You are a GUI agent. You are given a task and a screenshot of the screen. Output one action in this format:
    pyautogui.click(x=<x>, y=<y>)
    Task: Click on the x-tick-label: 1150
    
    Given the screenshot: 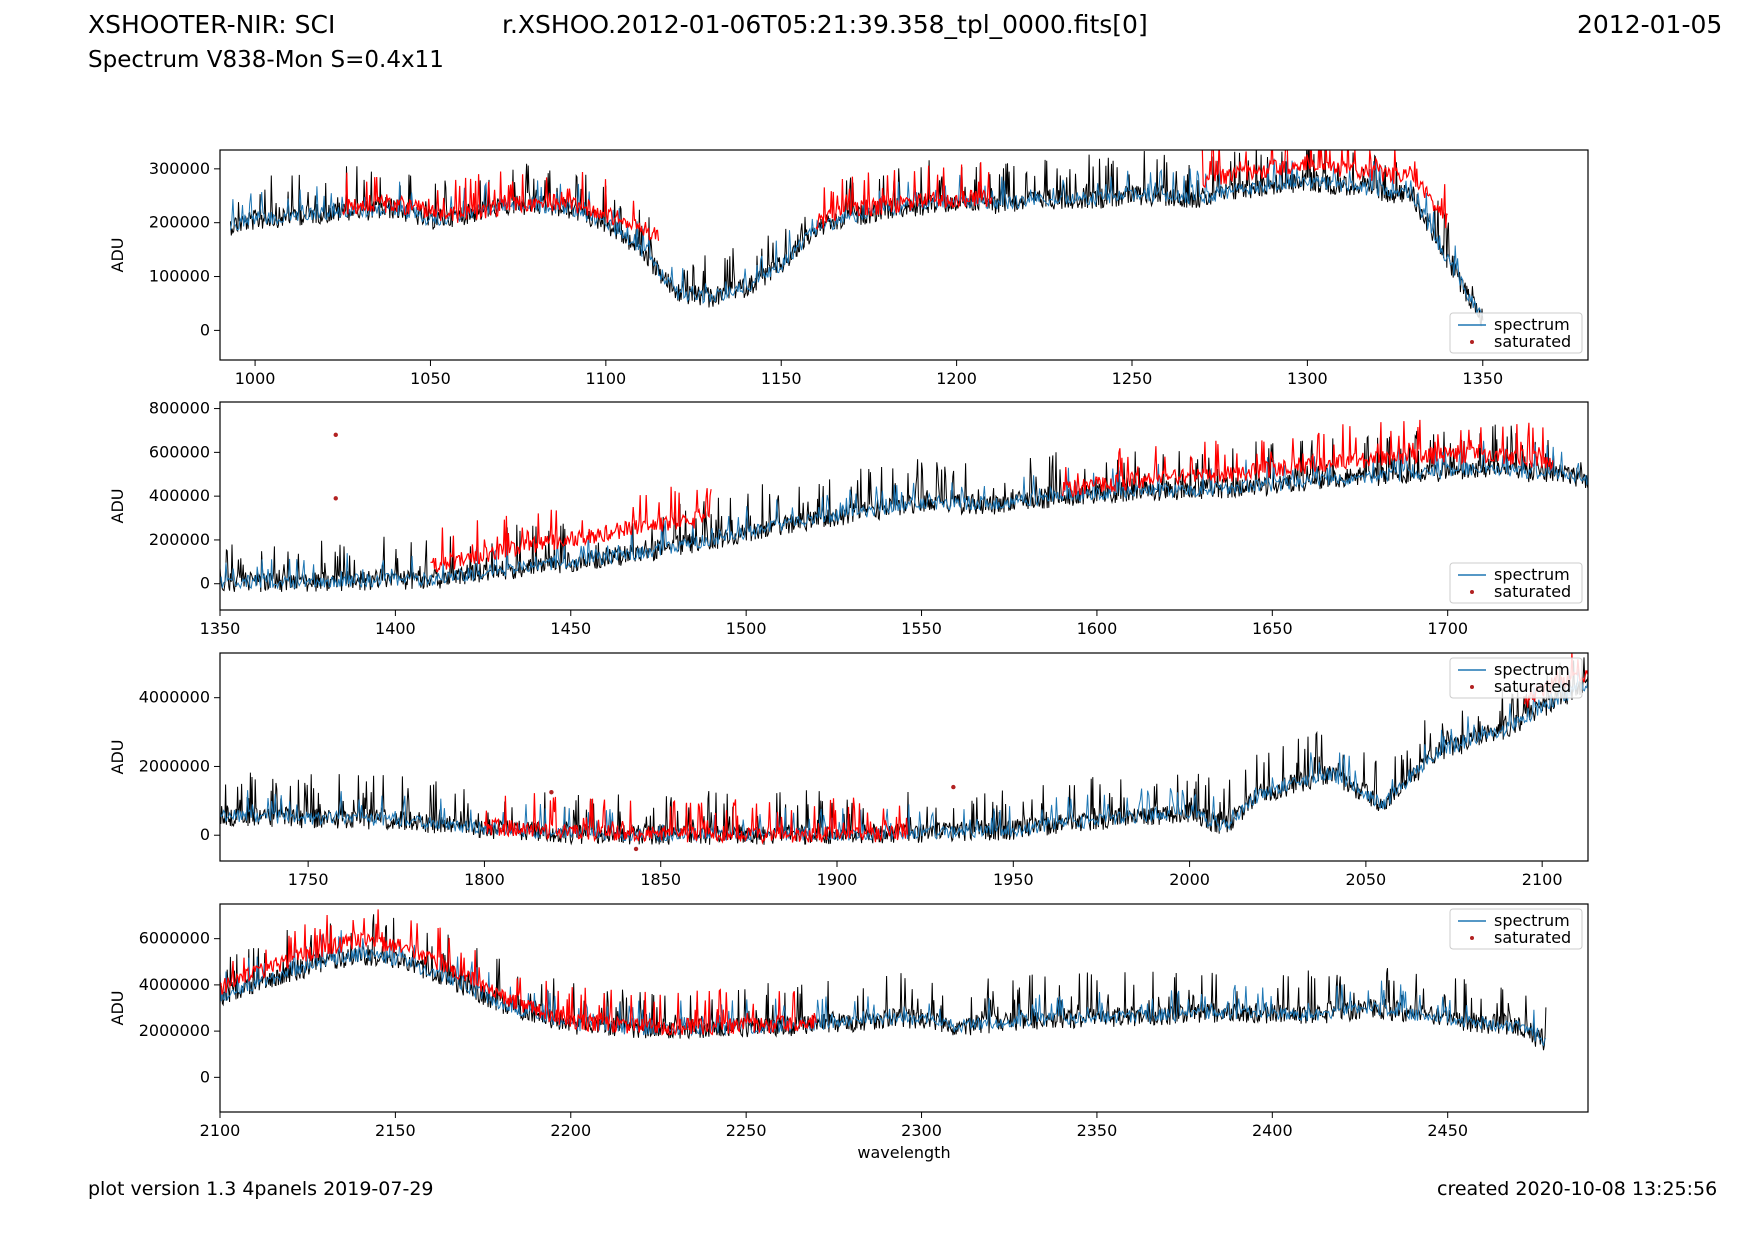 What is the action you would take?
    pyautogui.click(x=781, y=378)
    